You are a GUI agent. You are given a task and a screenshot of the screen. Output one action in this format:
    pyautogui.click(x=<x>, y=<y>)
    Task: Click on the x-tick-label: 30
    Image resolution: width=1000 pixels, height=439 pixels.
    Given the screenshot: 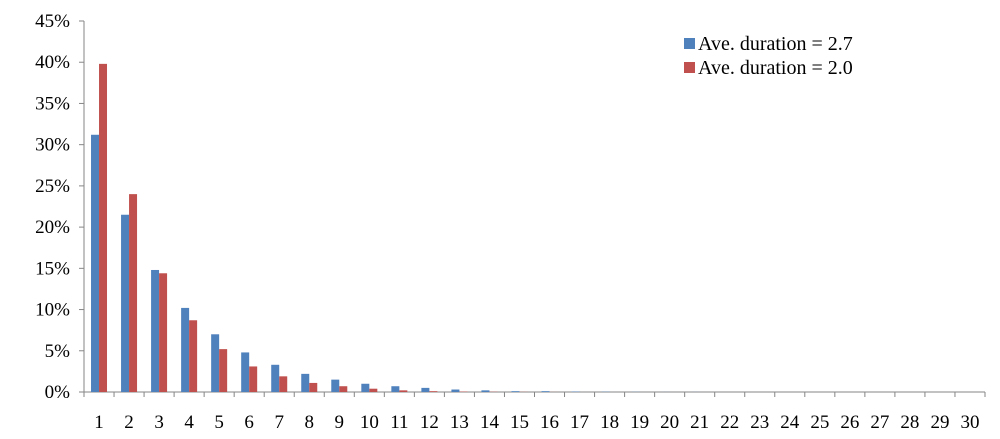 What is the action you would take?
    pyautogui.click(x=969, y=422)
    